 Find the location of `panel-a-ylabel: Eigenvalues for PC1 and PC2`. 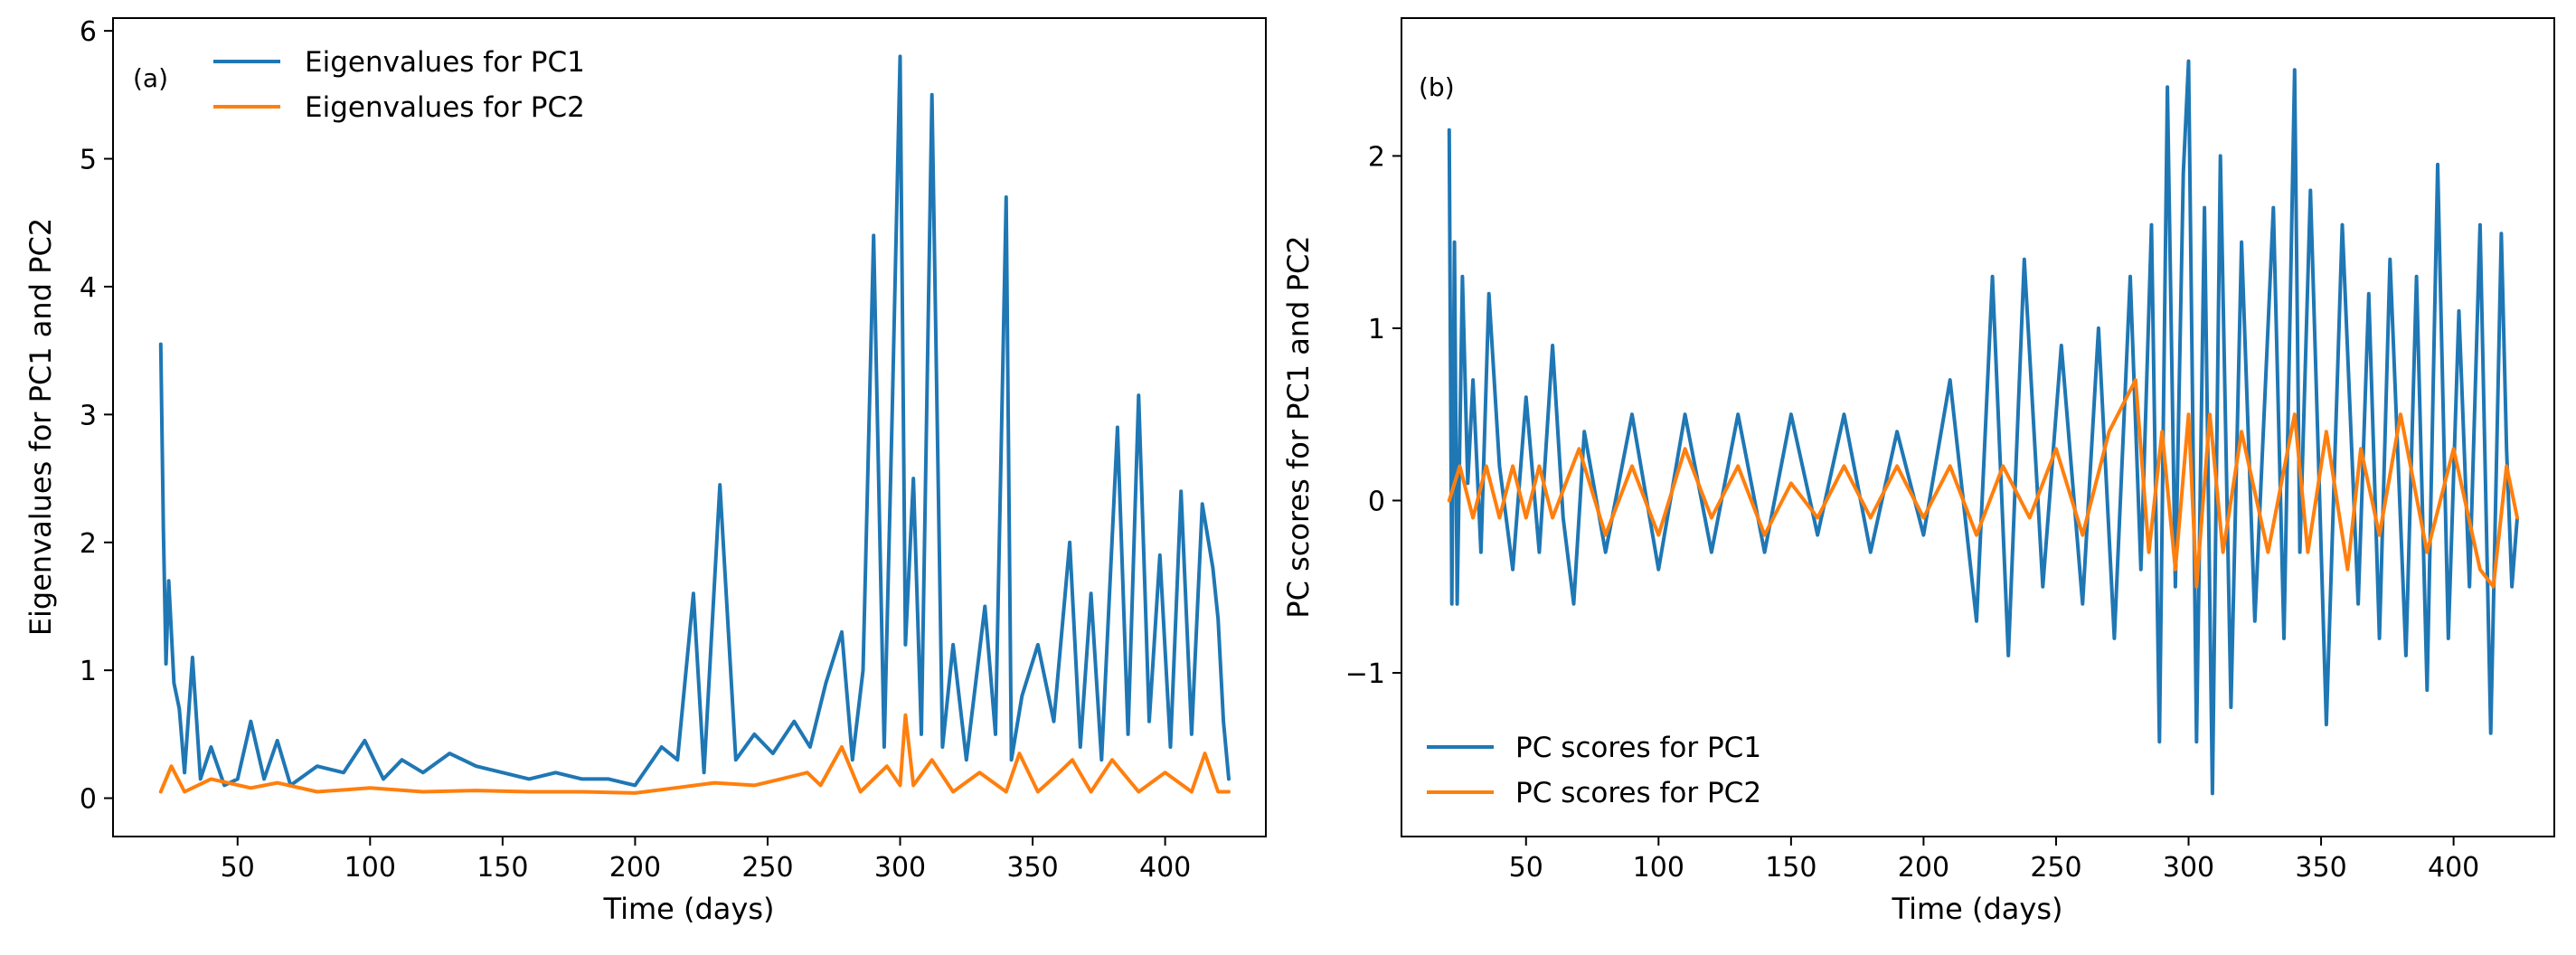

panel-a-ylabel: Eigenvalues for PC1 and PC2 is located at coordinates (41, 427).